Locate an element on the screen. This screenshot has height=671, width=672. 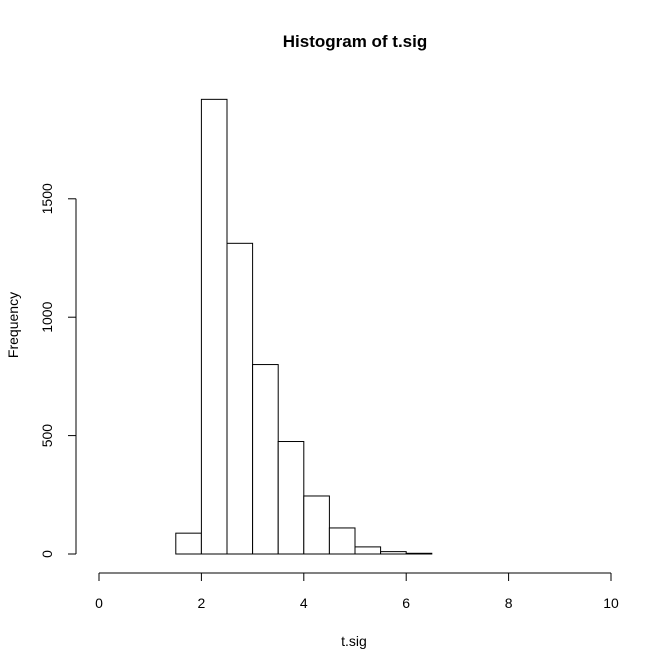
y-tick-label: 0 is located at coordinates (47, 554).